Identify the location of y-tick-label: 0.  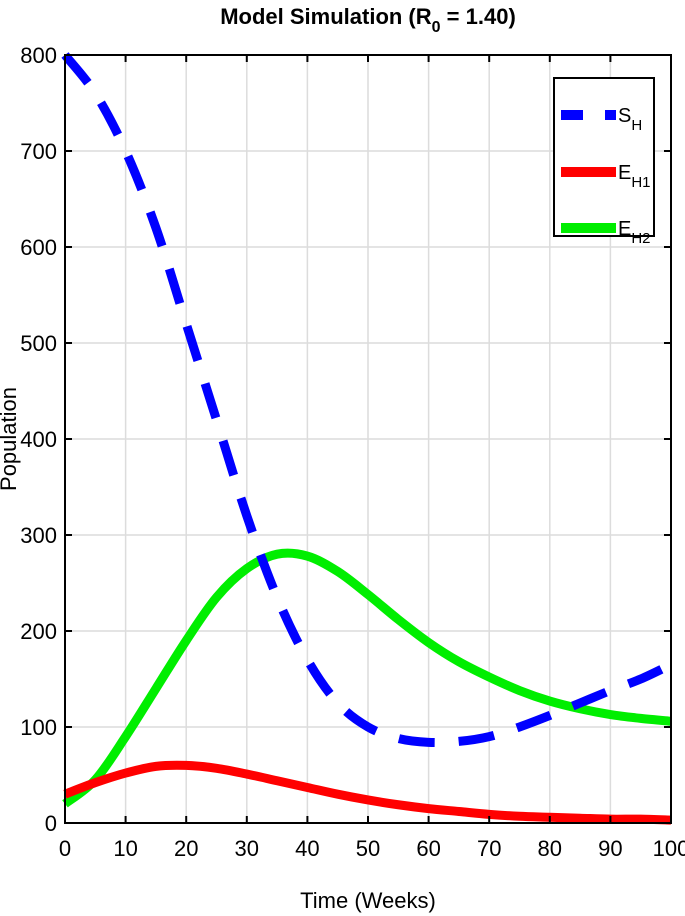
(51, 823).